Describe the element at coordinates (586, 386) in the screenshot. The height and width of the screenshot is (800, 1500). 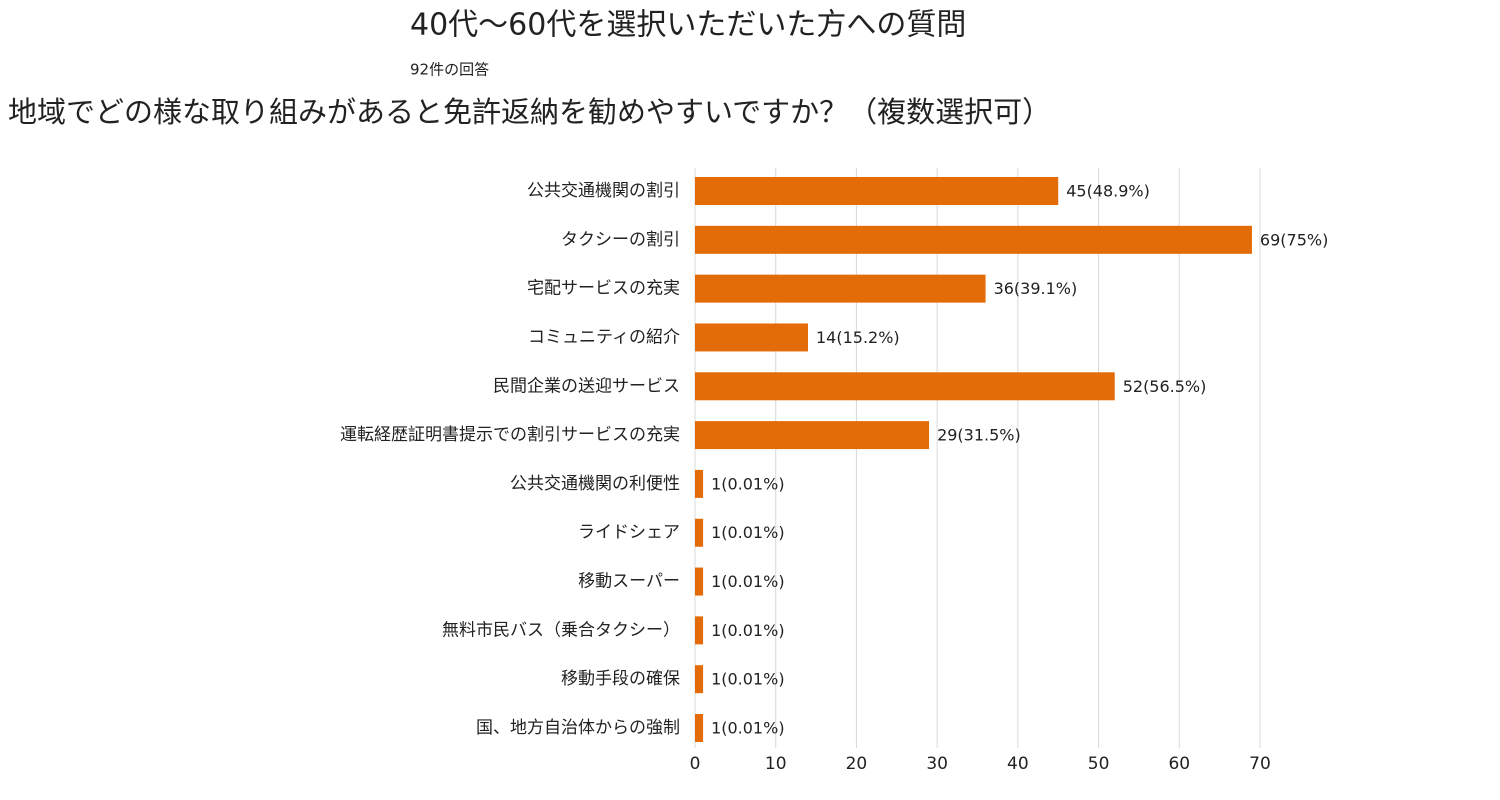
I see `y-tick-label: 民間企業の送迎サービス` at that location.